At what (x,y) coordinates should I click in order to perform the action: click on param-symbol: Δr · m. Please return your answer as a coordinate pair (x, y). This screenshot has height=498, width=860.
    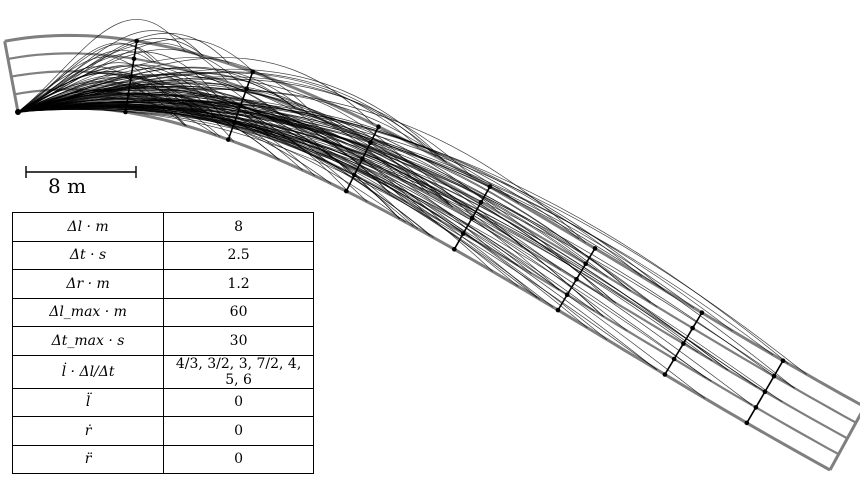
    Looking at the image, I should click on (88, 284).